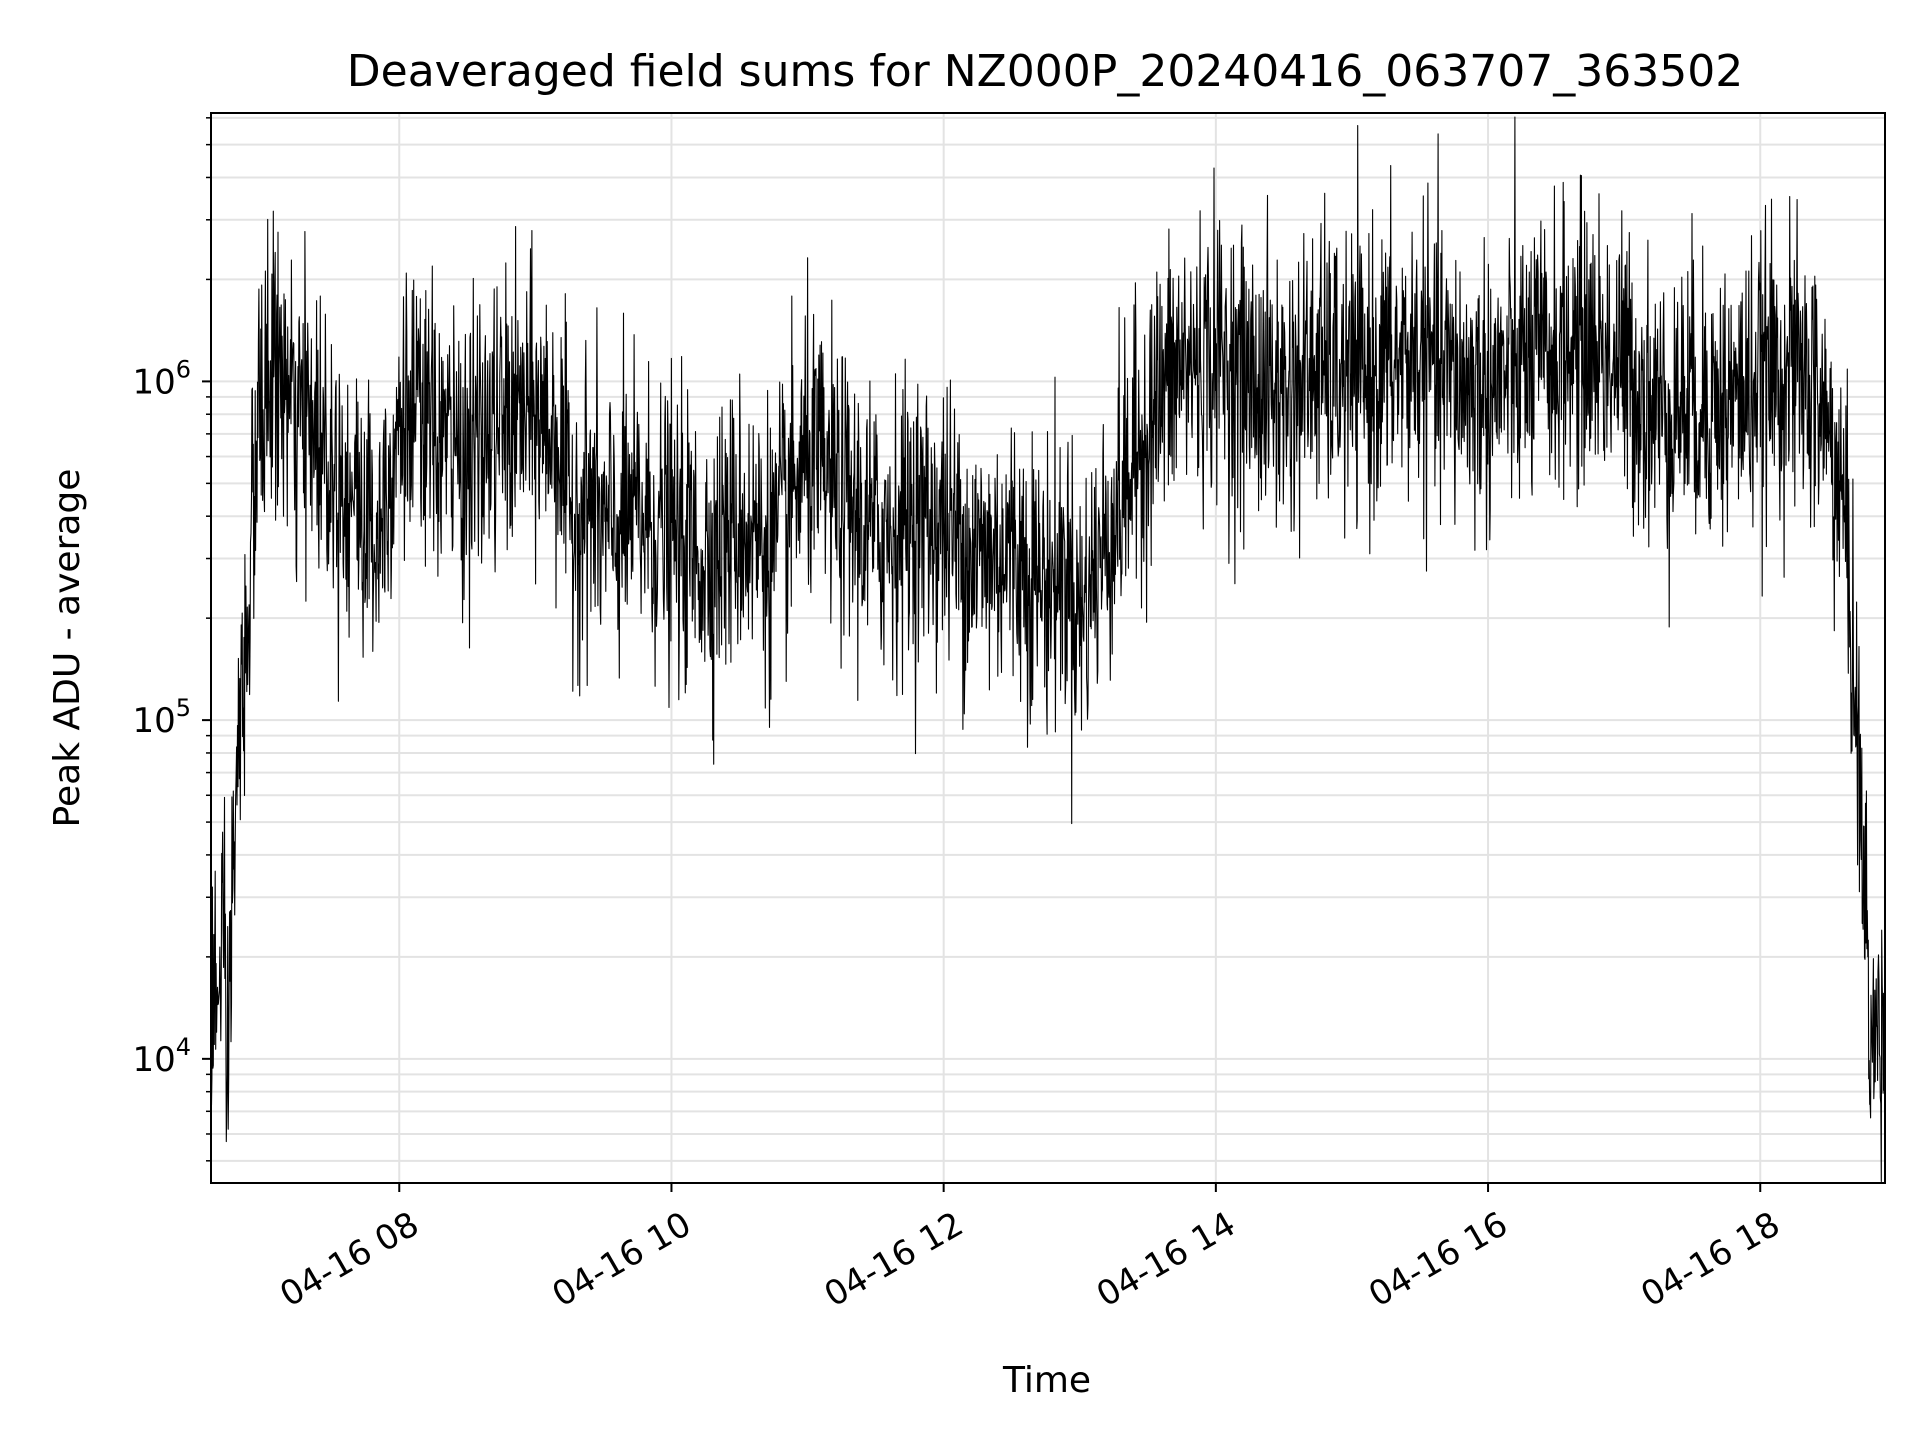  What do you see at coordinates (67, 648) in the screenshot?
I see `y-axis-label: Peak ADU - average` at bounding box center [67, 648].